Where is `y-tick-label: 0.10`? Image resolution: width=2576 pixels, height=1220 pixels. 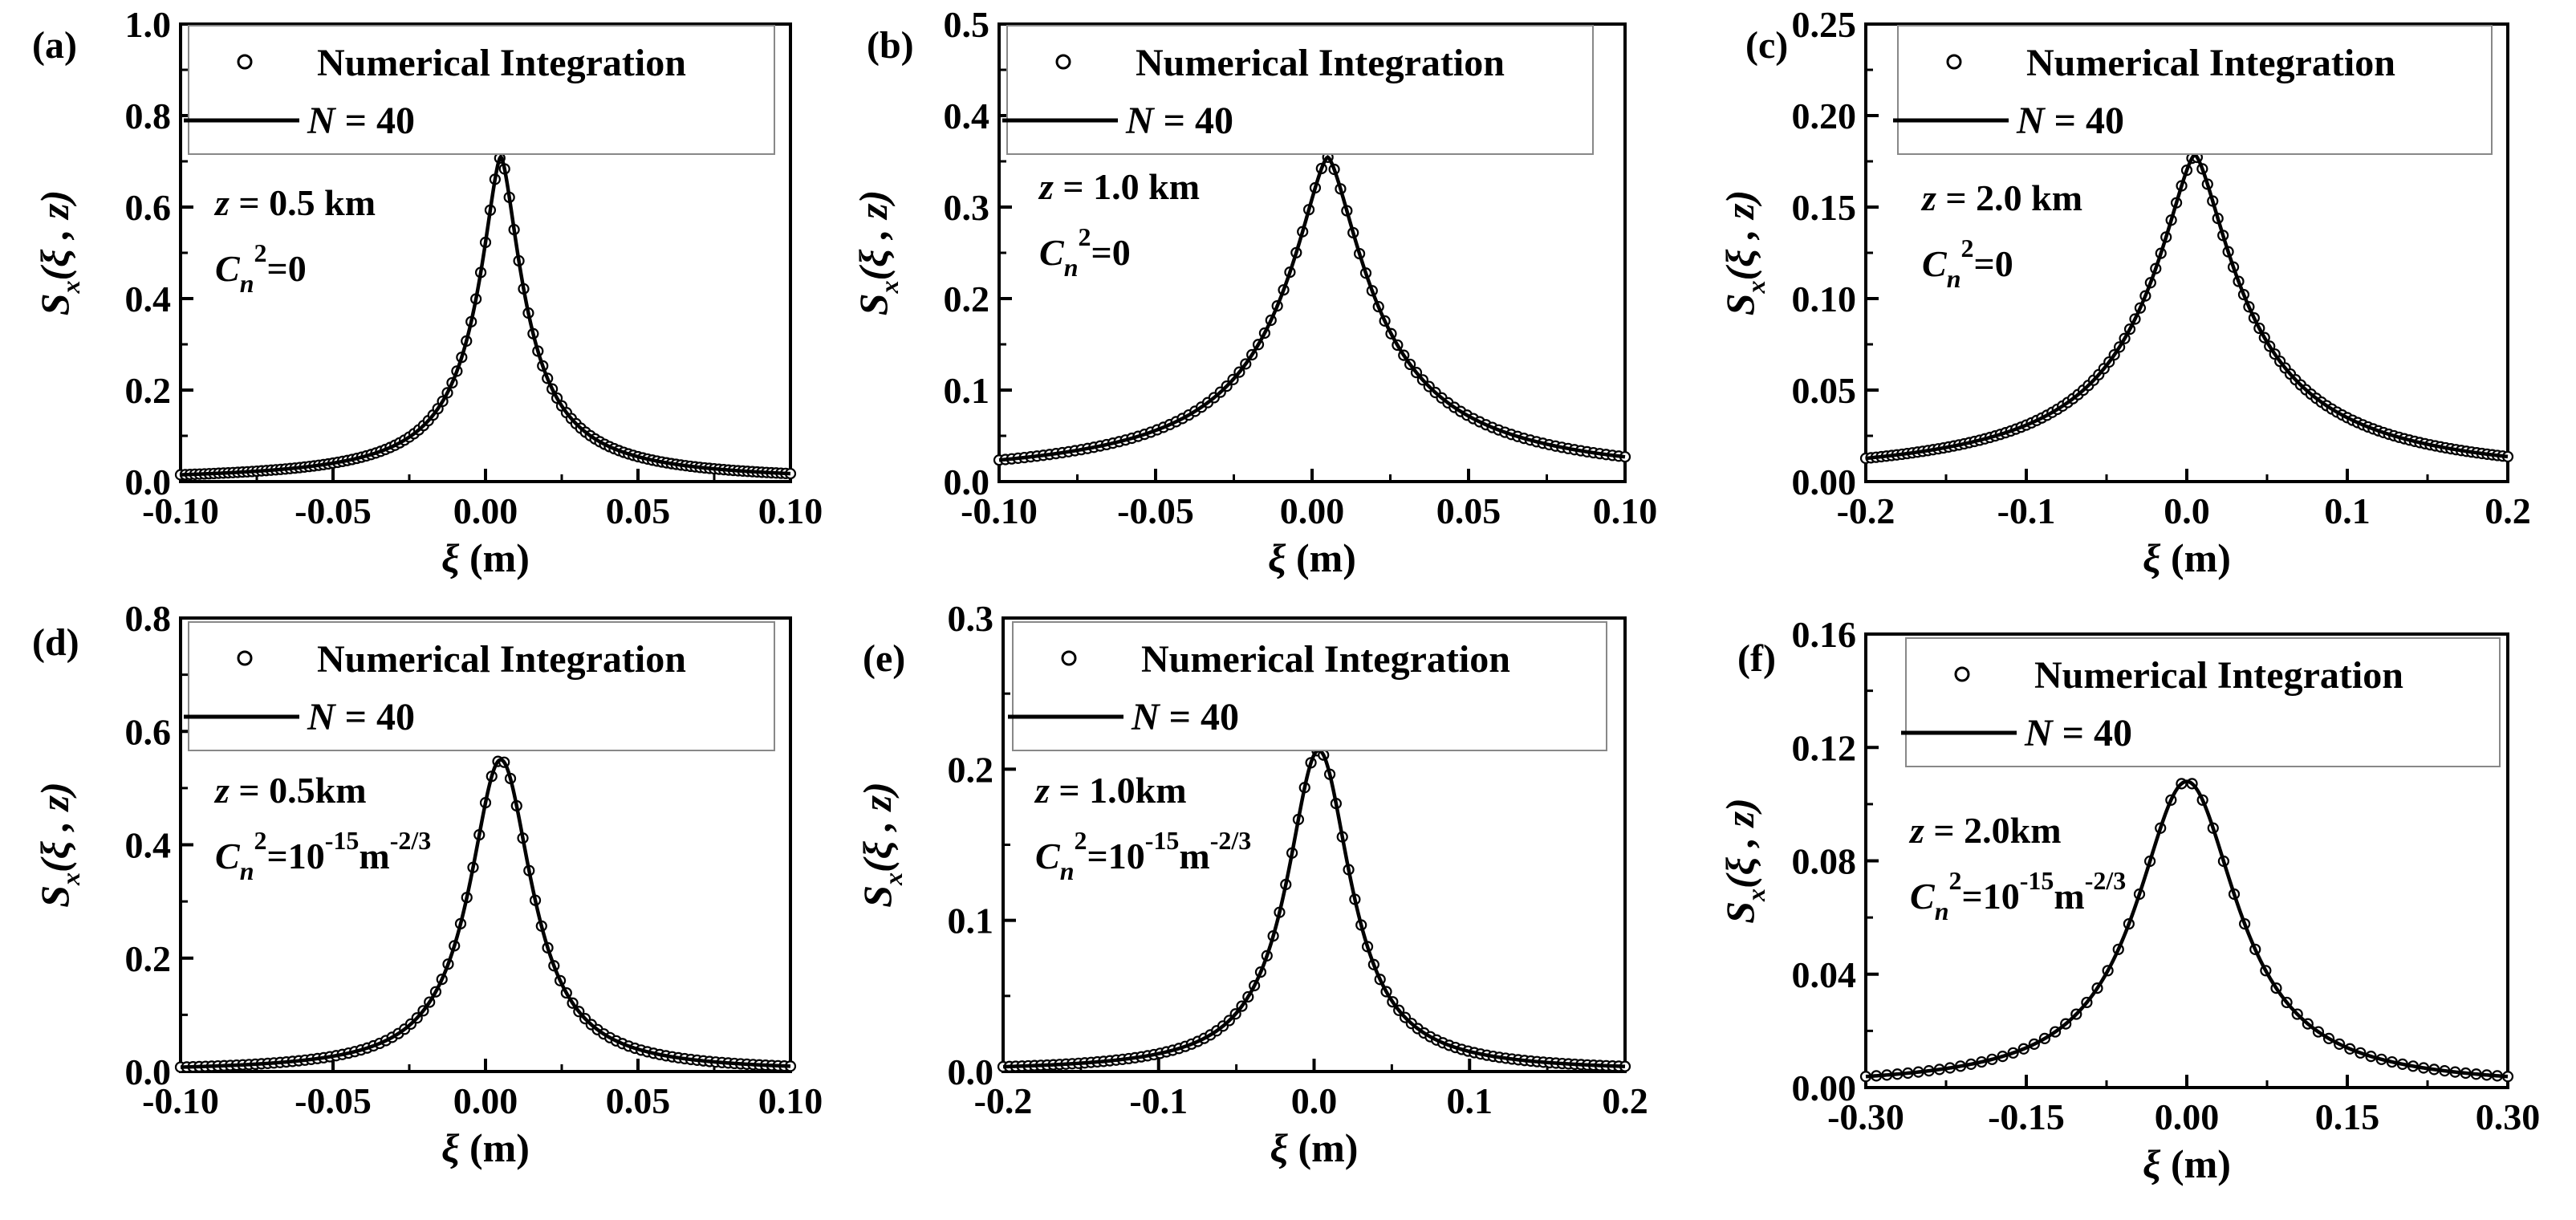 y-tick-label: 0.10 is located at coordinates (1824, 299).